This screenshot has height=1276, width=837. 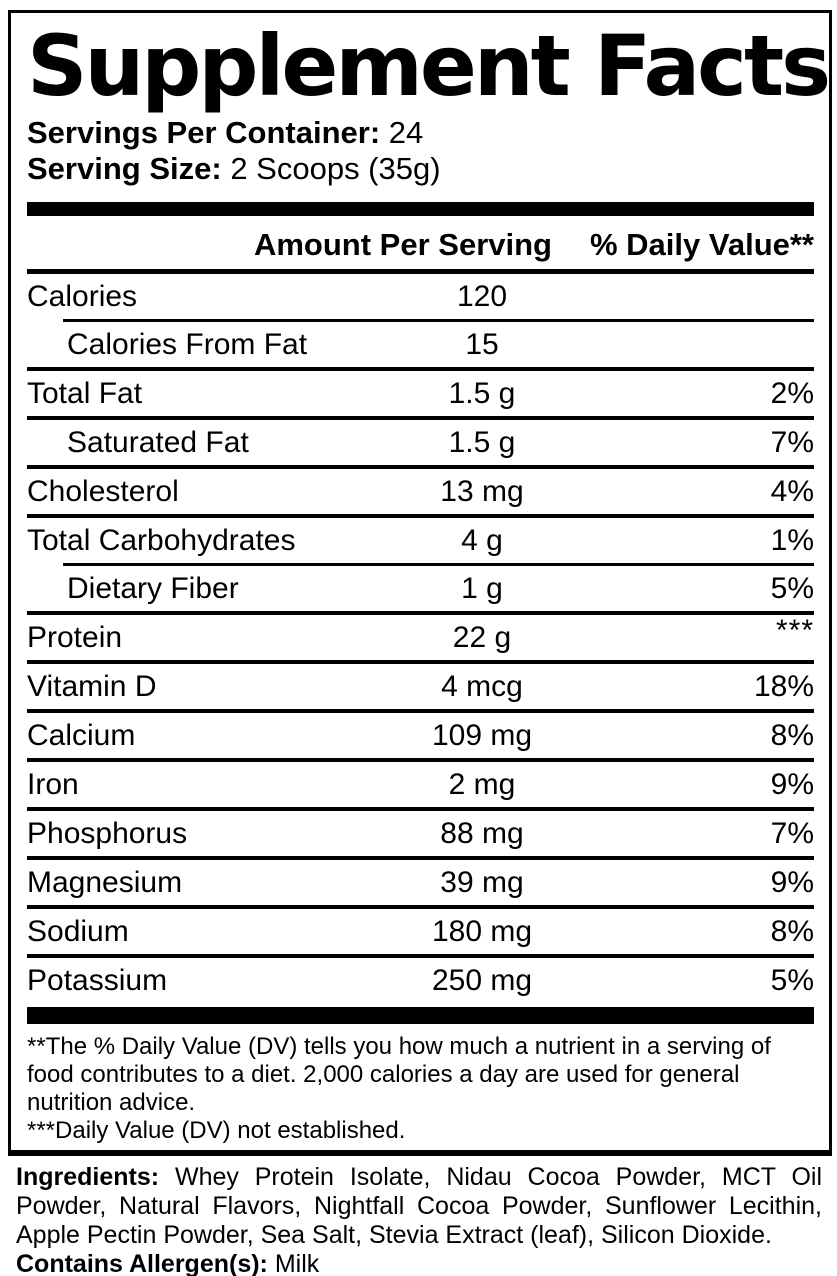 What do you see at coordinates (419, 1263) in the screenshot?
I see `allergen-line: Contains Allergen(s): Milk` at bounding box center [419, 1263].